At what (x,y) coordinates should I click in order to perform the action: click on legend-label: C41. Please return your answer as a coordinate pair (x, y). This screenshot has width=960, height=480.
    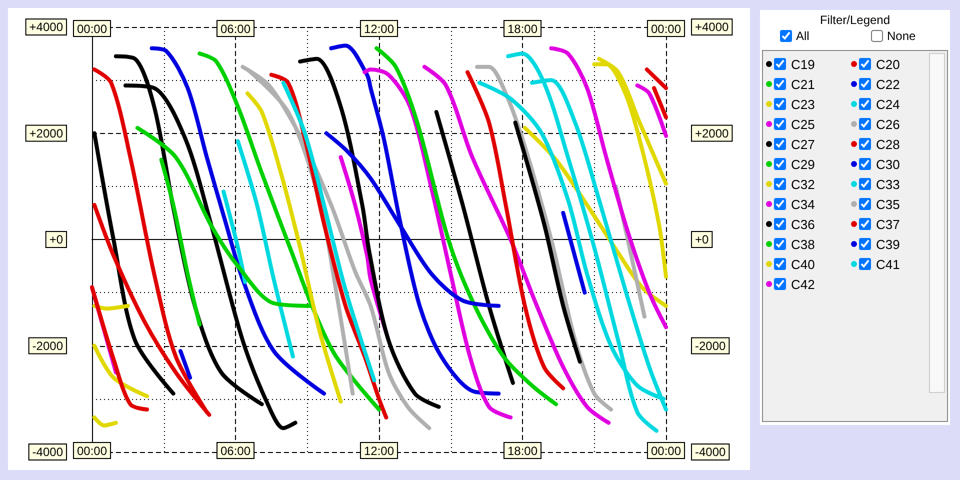
    Looking at the image, I should click on (888, 264).